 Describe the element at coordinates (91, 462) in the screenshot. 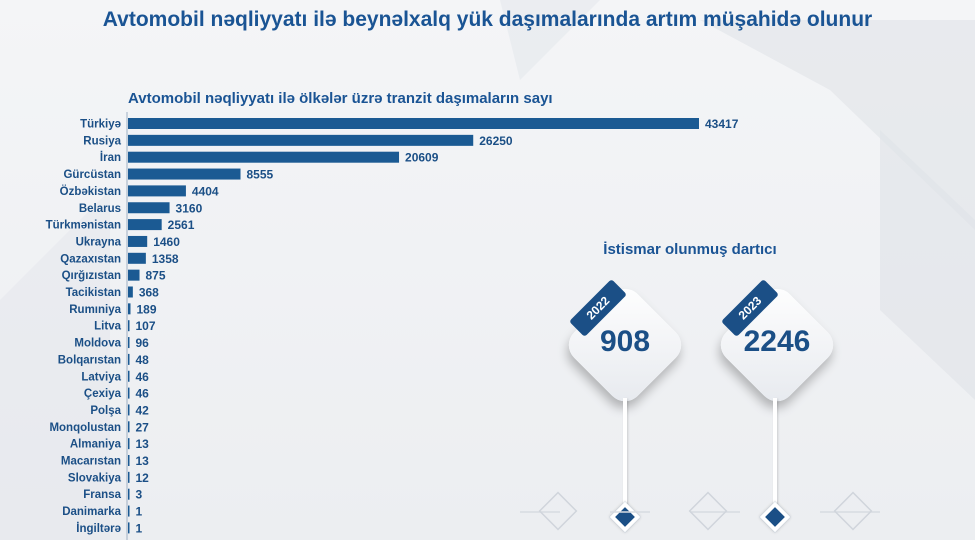

I see `category-label: Macarıstan` at that location.